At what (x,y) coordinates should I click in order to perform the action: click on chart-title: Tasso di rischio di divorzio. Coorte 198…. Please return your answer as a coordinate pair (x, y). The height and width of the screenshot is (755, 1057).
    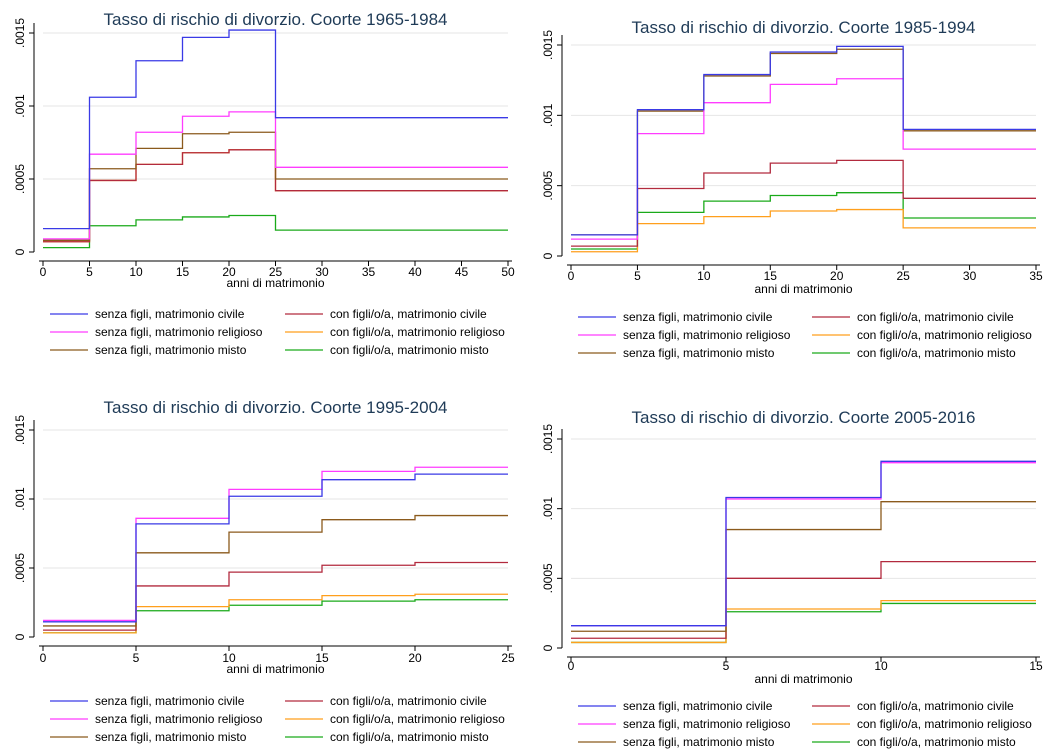
    Looking at the image, I should click on (804, 27).